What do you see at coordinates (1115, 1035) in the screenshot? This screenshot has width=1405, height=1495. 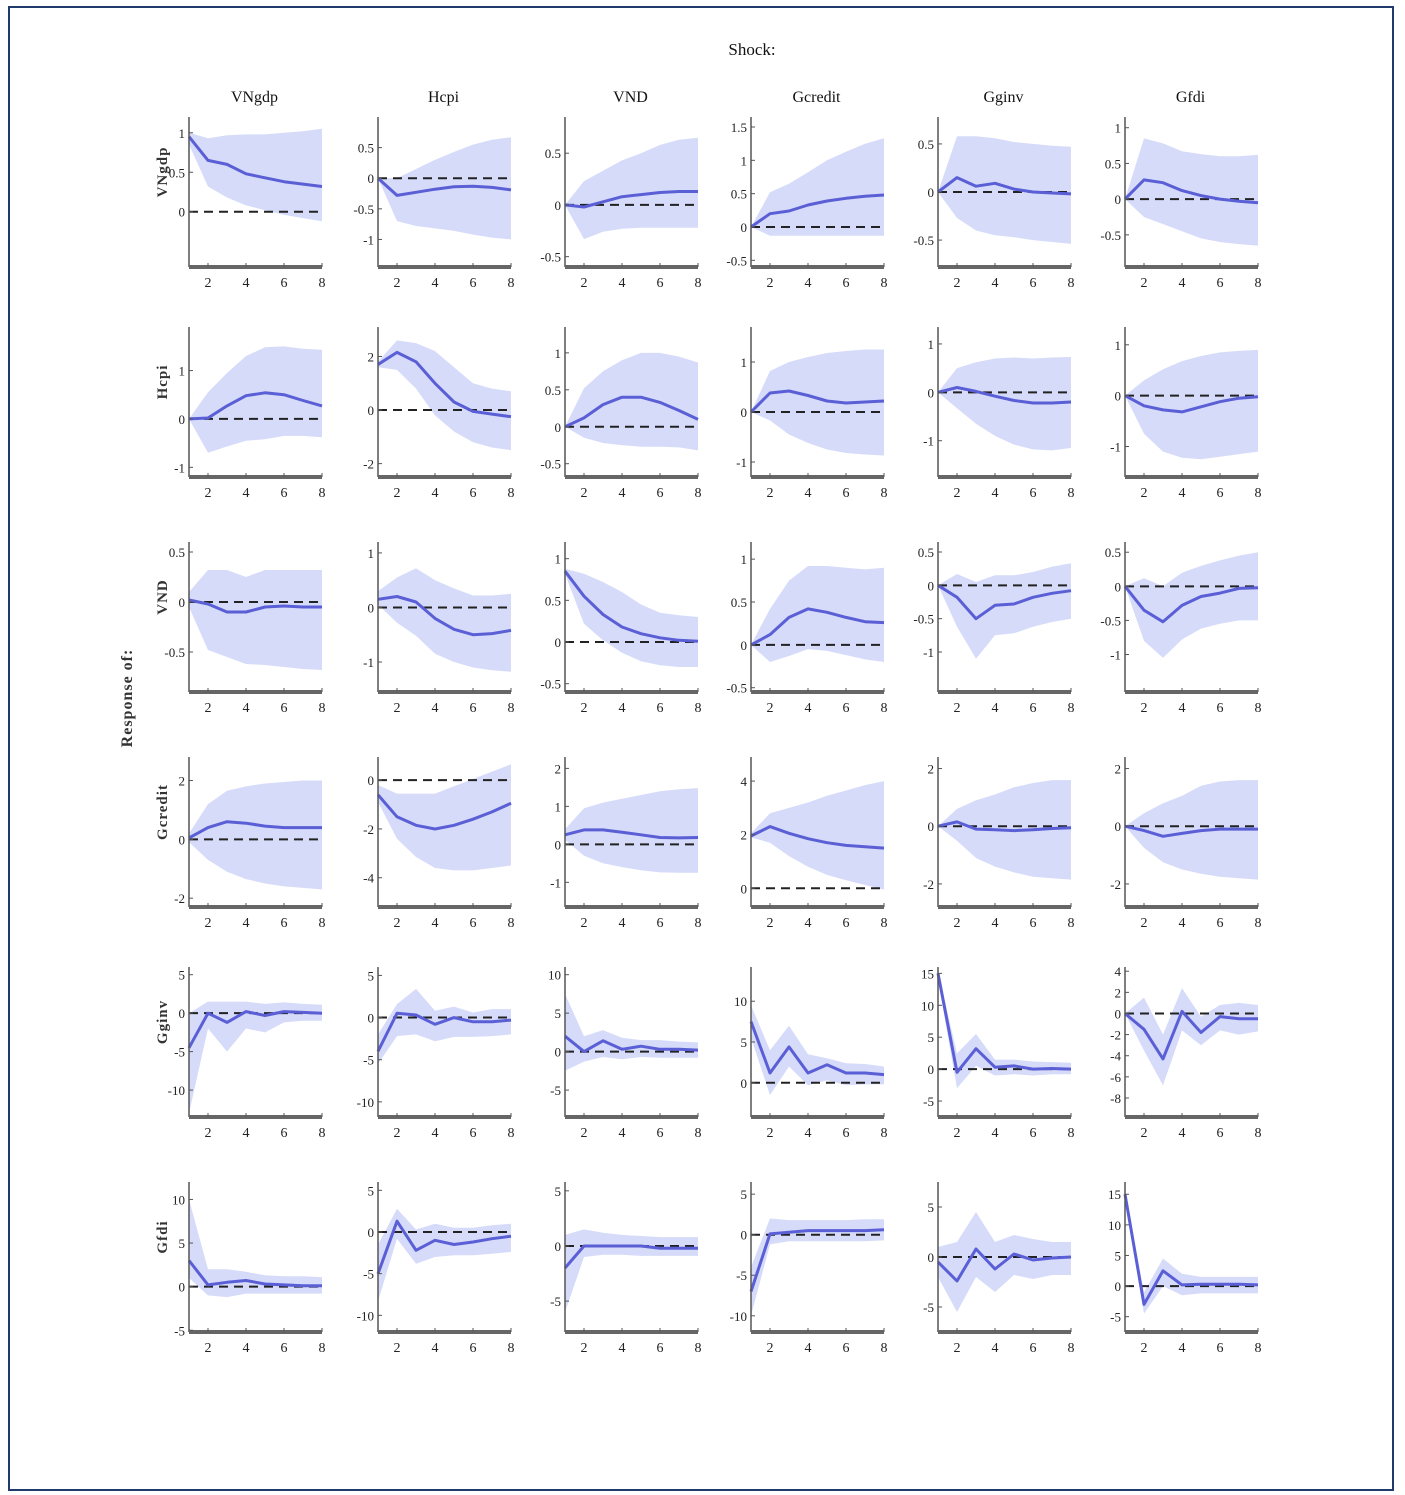 I see `y-tick-label: -2` at bounding box center [1115, 1035].